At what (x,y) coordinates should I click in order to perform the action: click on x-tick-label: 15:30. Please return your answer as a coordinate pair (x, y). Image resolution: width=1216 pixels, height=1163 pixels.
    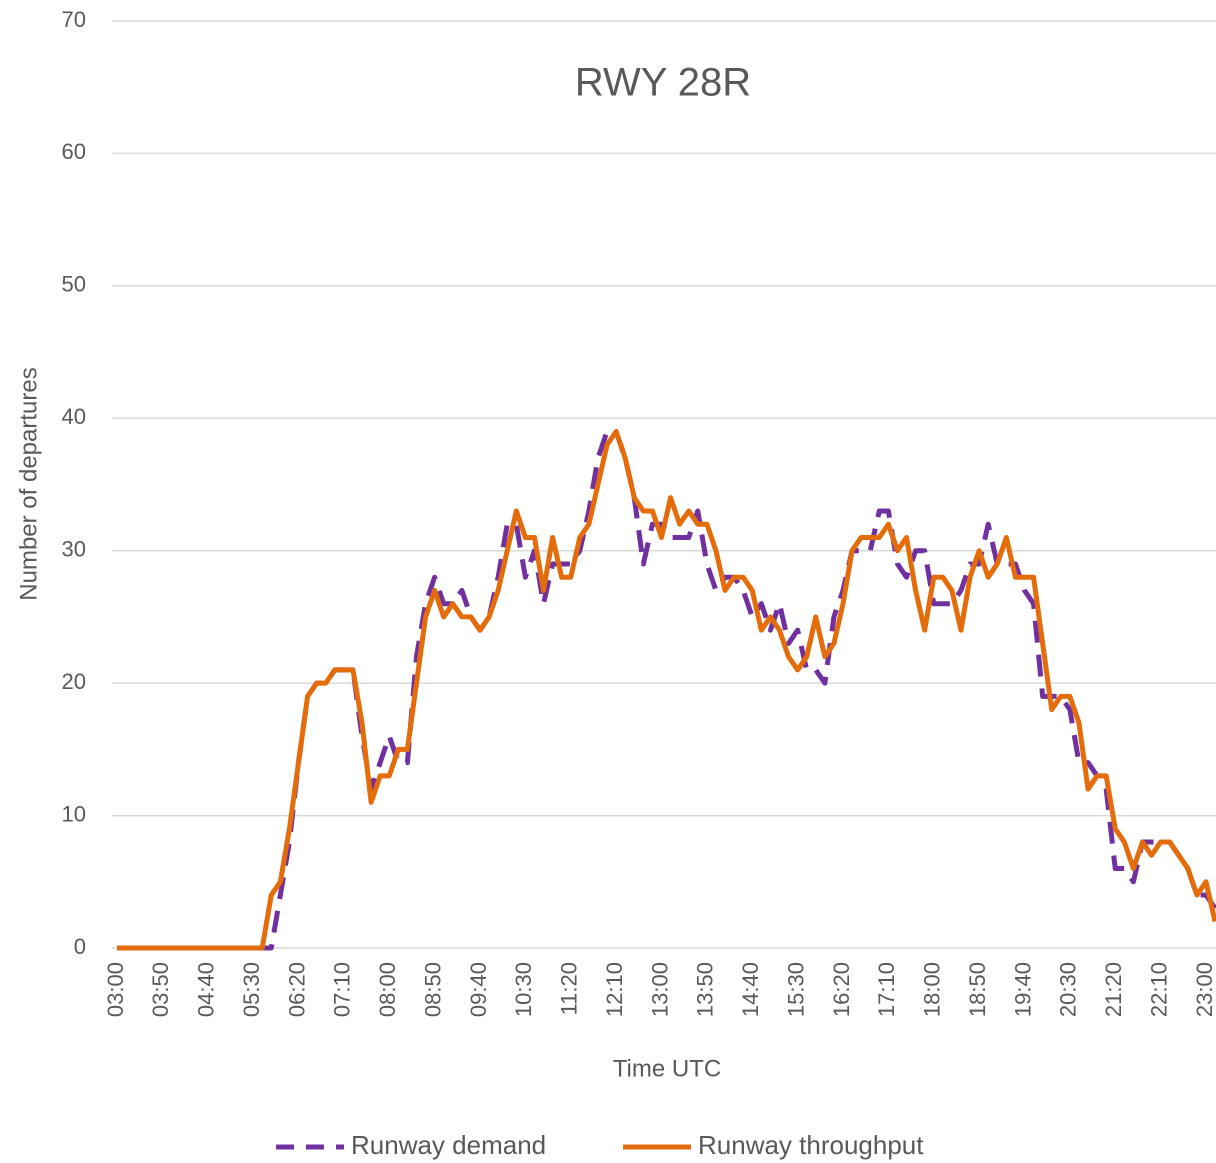
    Looking at the image, I should click on (795, 989).